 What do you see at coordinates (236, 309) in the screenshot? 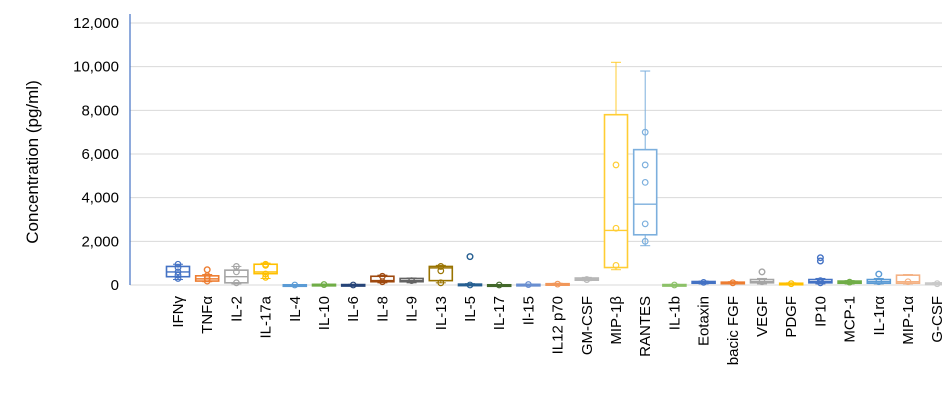
I see `x-tick-label: IL-2` at bounding box center [236, 309].